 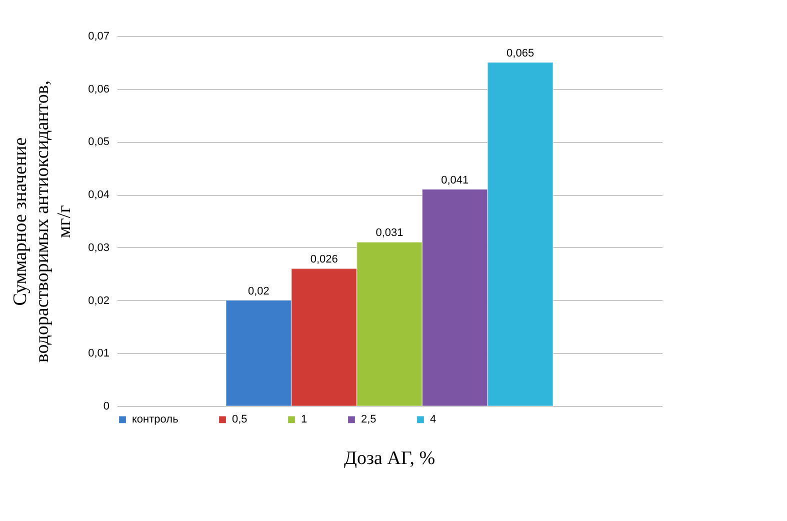 What do you see at coordinates (324, 260) in the screenshot?
I see `data-label: 0,026` at bounding box center [324, 260].